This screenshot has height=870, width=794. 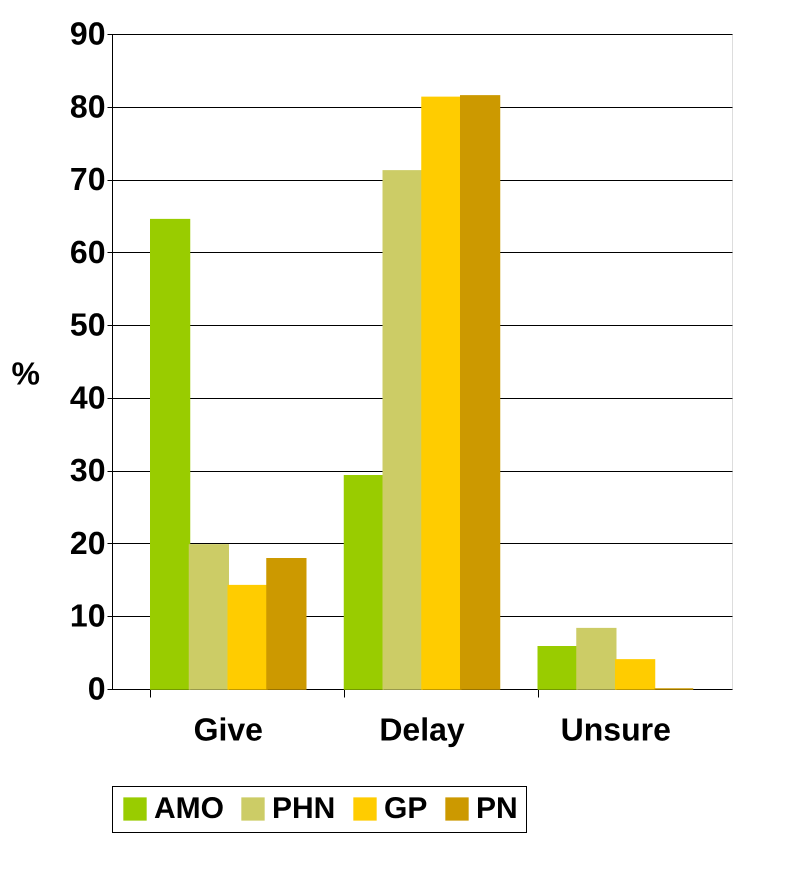 What do you see at coordinates (615, 730) in the screenshot?
I see `x-tick-label: Unsure` at bounding box center [615, 730].